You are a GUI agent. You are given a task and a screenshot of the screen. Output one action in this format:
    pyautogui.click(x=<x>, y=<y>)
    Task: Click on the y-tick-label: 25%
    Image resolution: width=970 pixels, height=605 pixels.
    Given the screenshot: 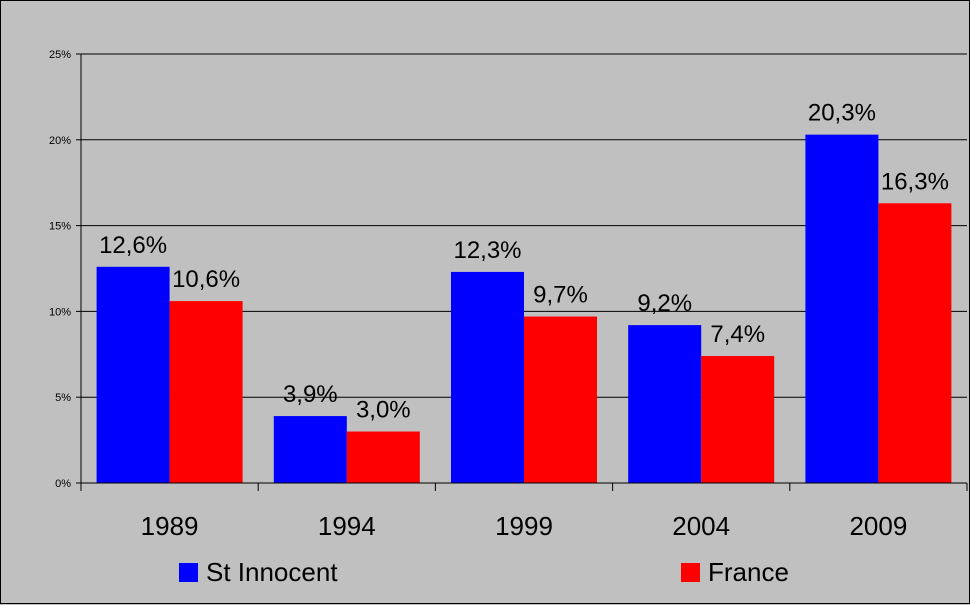 What is the action you would take?
    pyautogui.click(x=60, y=55)
    